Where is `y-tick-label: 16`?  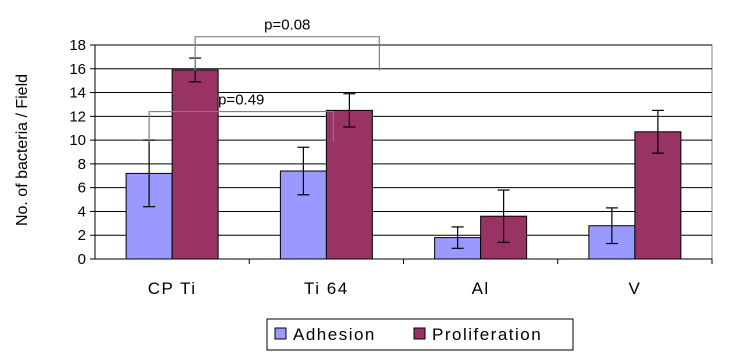
y-tick-label: 16 is located at coordinates (77, 69).